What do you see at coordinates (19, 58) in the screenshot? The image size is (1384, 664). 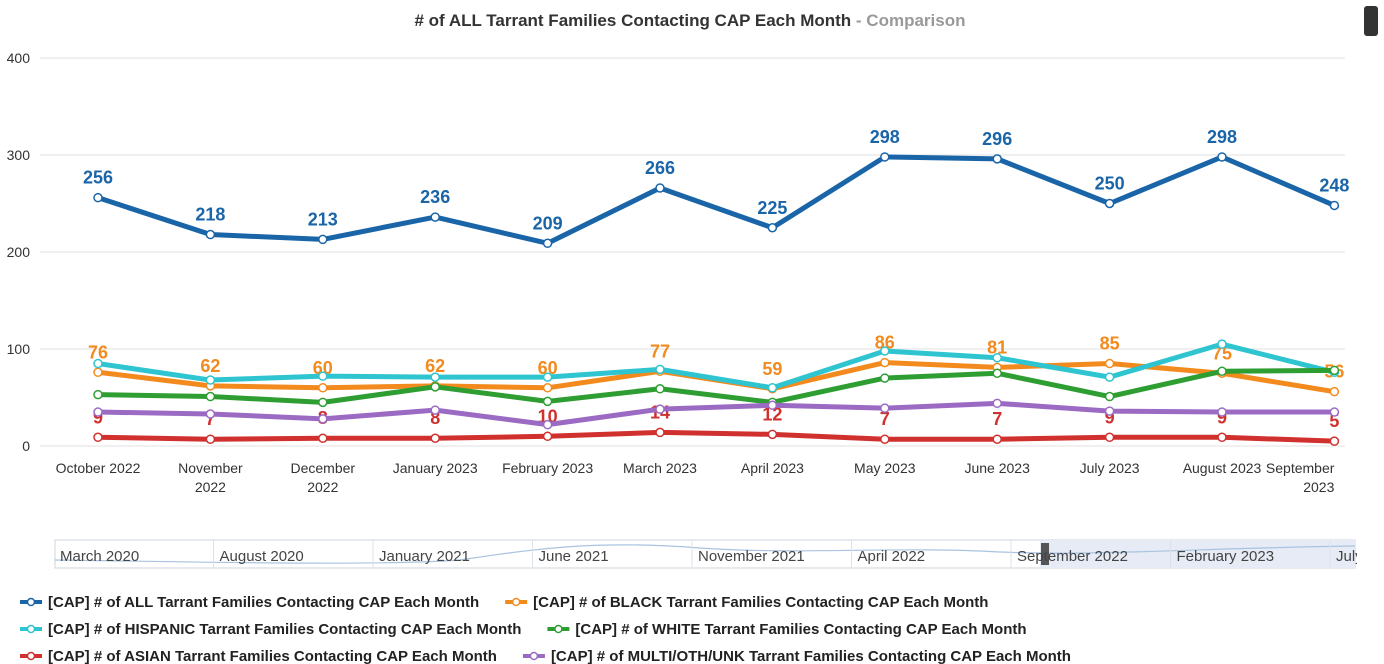 I see `y-tick-label: 400` at bounding box center [19, 58].